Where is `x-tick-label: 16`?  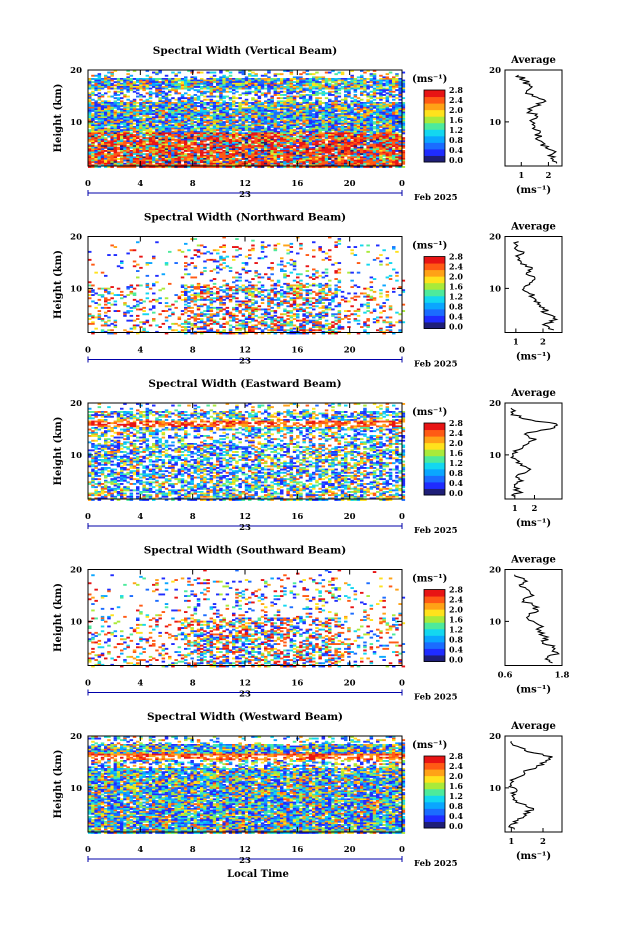
x-tick-label: 16 is located at coordinates (297, 184).